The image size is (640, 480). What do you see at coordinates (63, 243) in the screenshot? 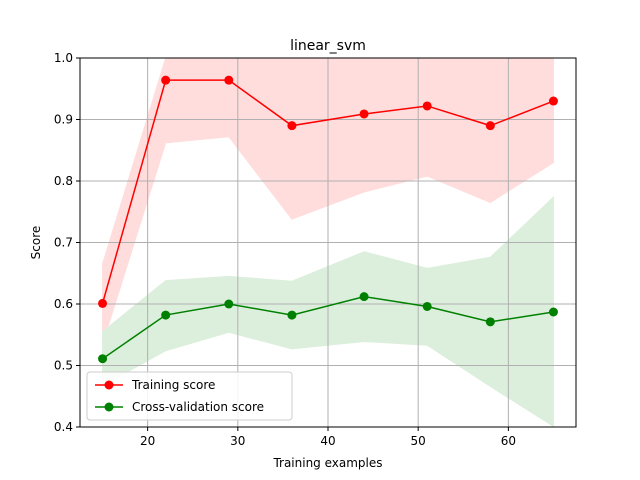
I see `y-tick-label-3: 0.7` at bounding box center [63, 243].